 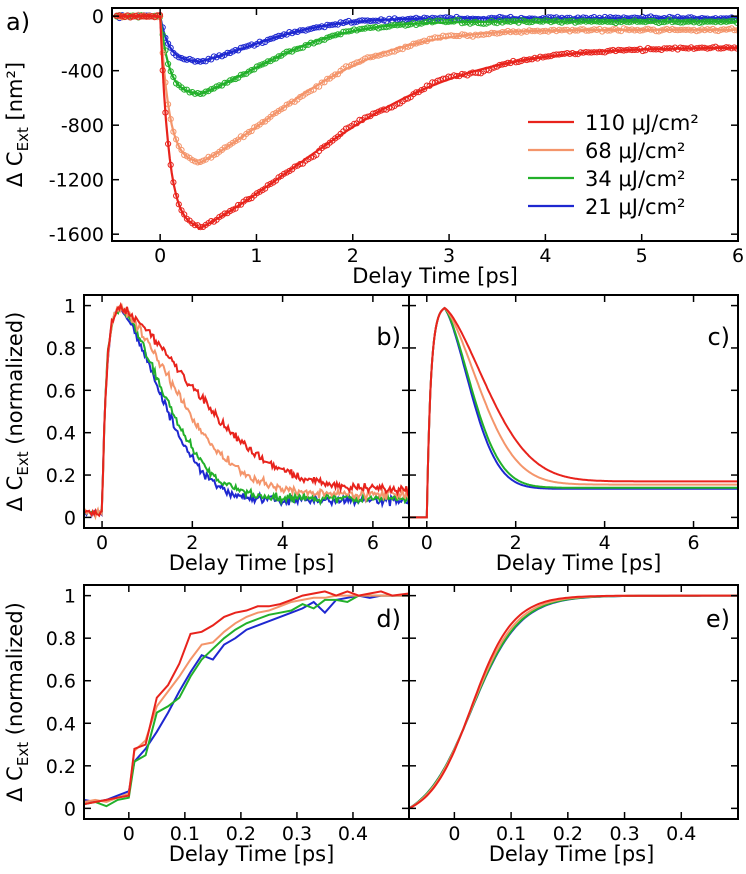 What do you see at coordinates (738, 256) in the screenshot?
I see `panel-a-xtick-label: 6` at bounding box center [738, 256].